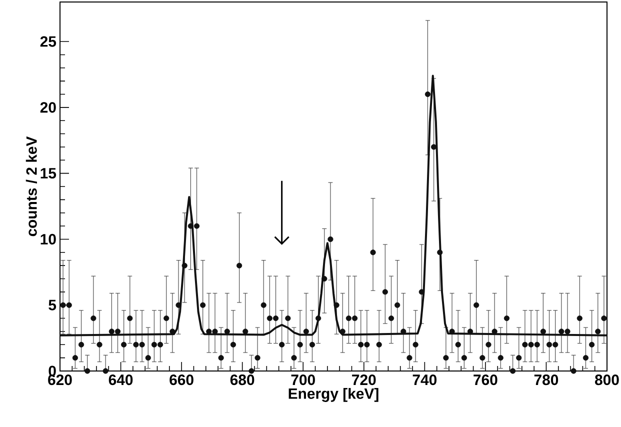 Image resolution: width=621 pixels, height=427 pixels. Describe the element at coordinates (48, 107) in the screenshot. I see `y-tick-label: 20` at that location.